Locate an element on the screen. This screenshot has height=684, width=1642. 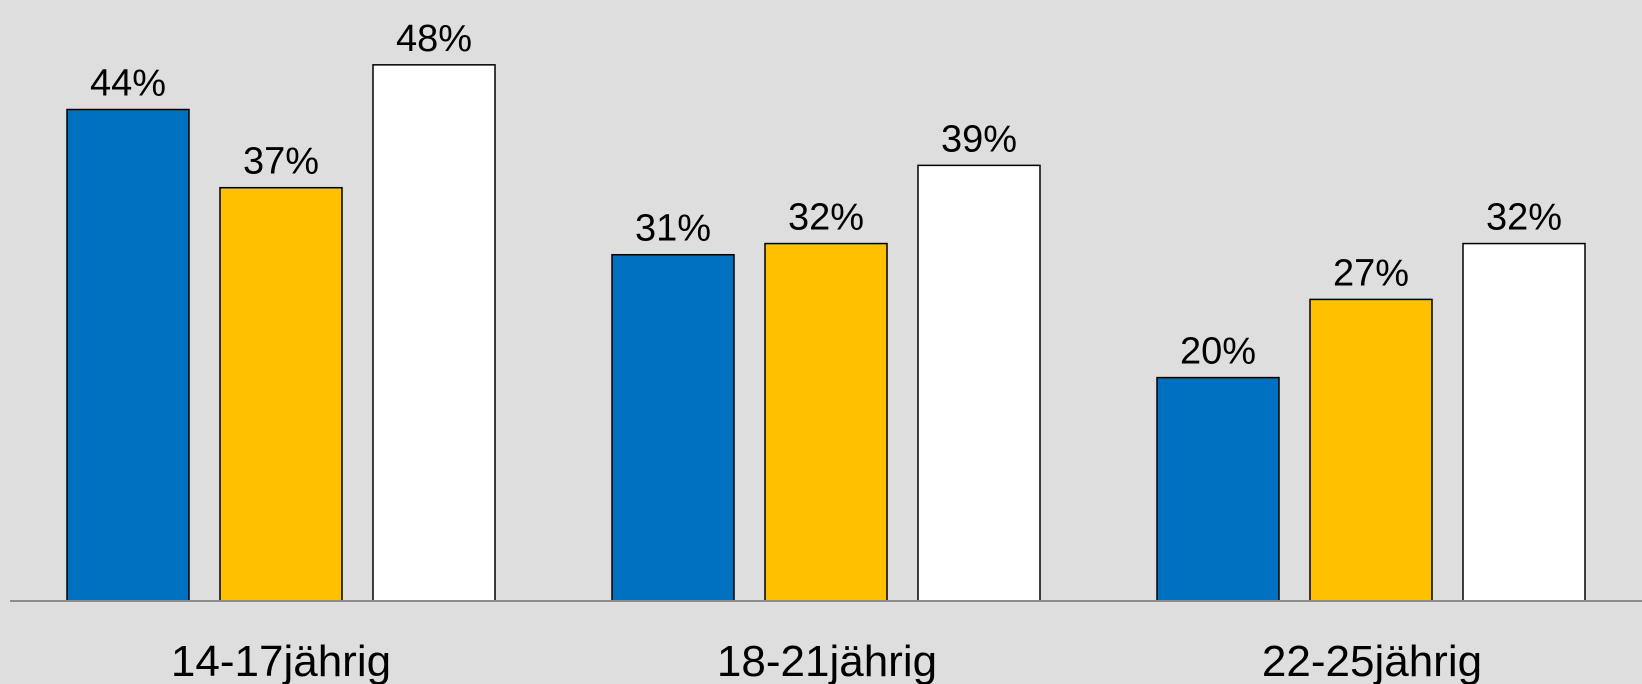
value-label-3-1: 20% is located at coordinates (1218, 352).